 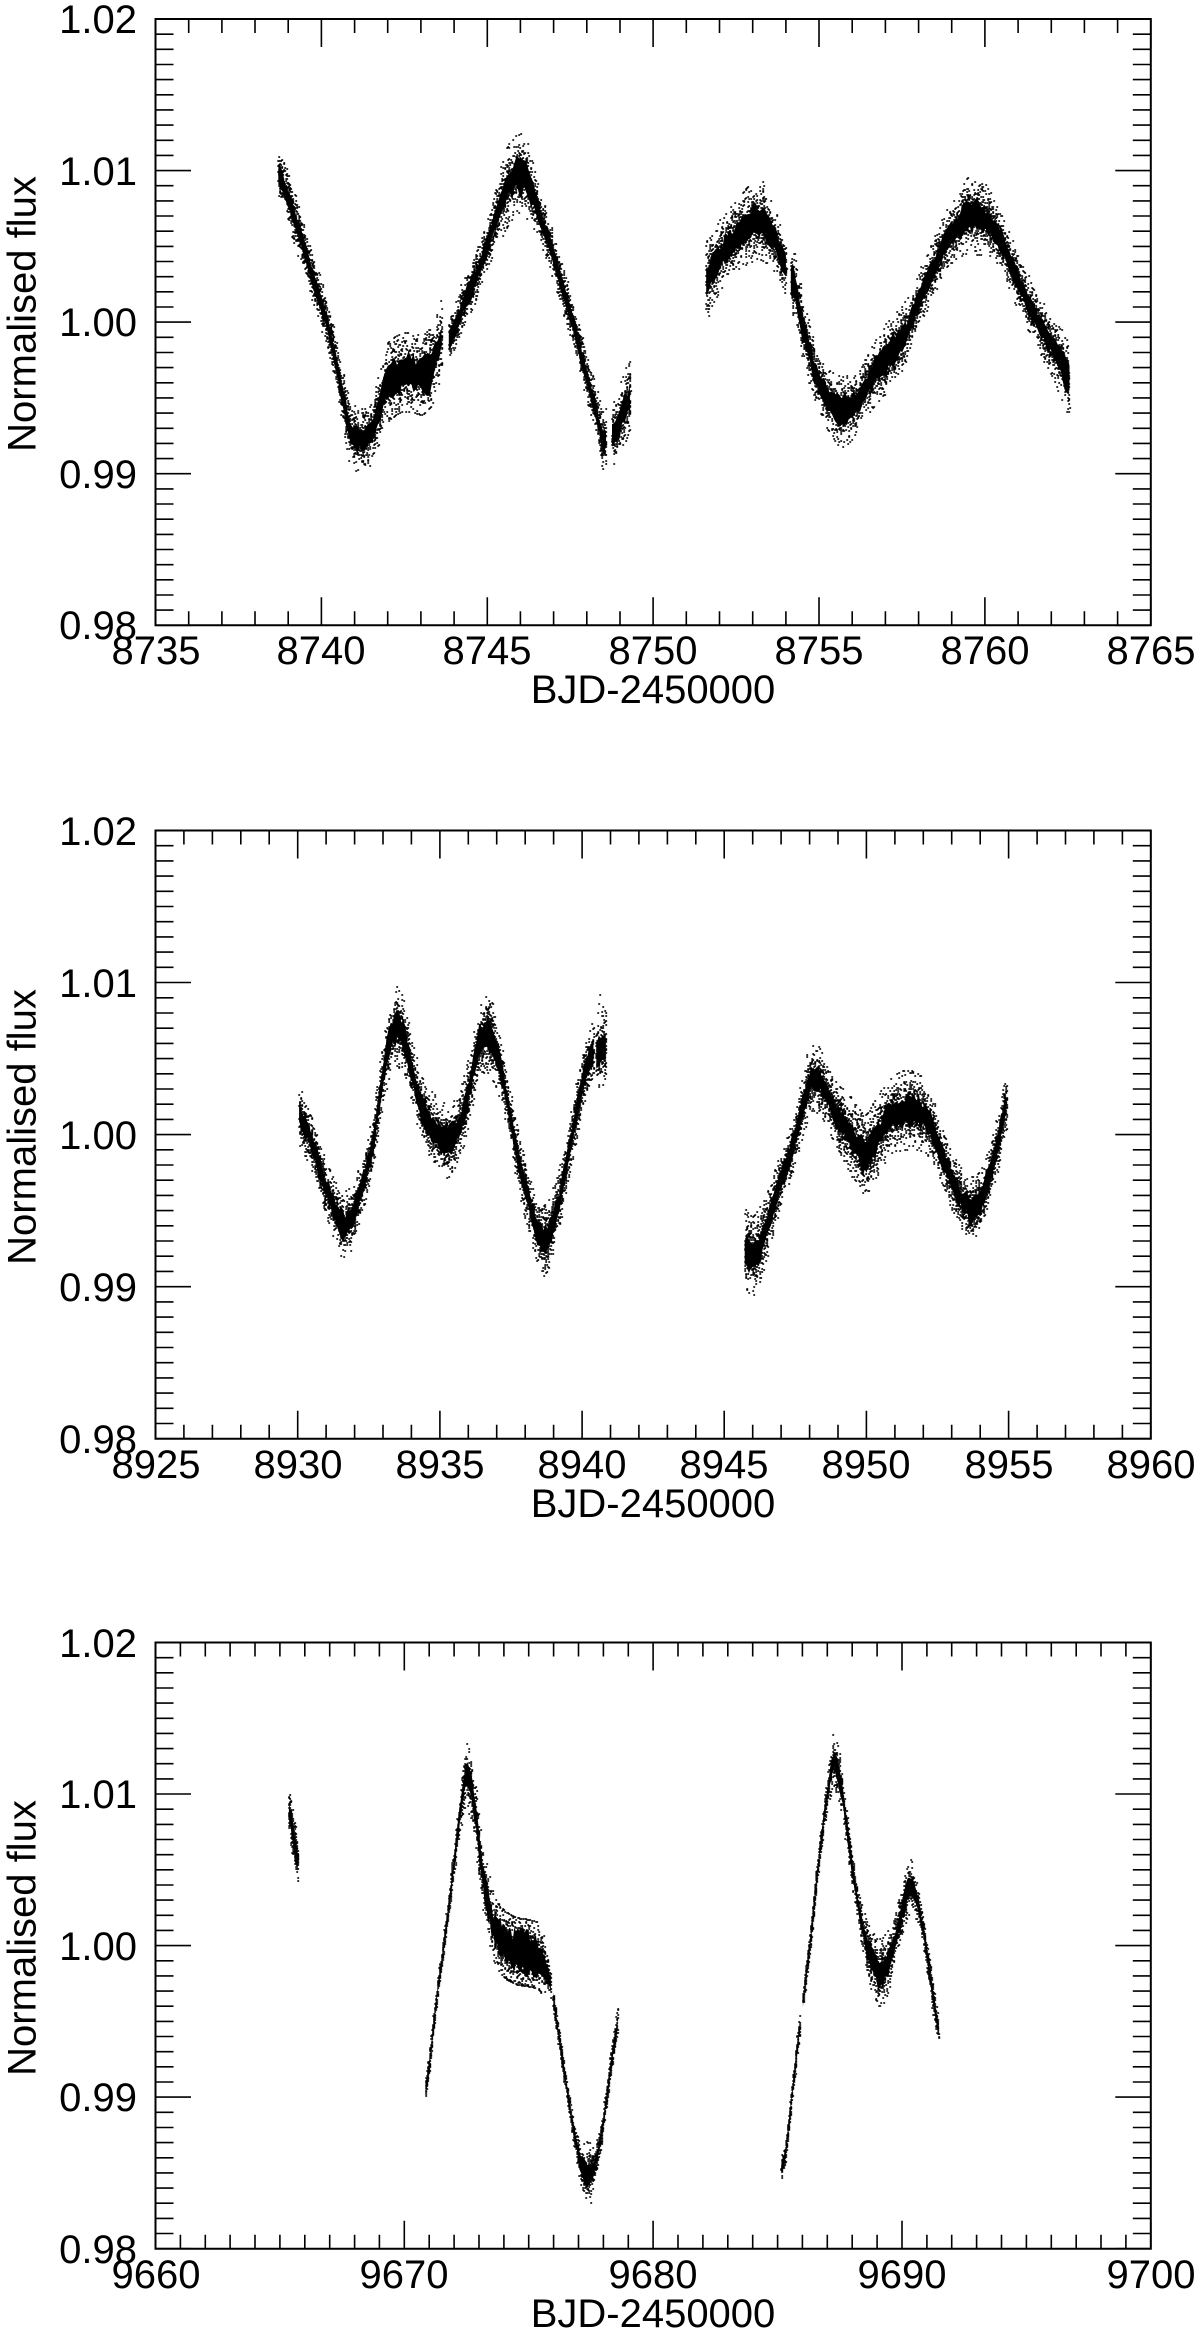 I want to click on svg-text: 9700, so click(x=1151, y=2275).